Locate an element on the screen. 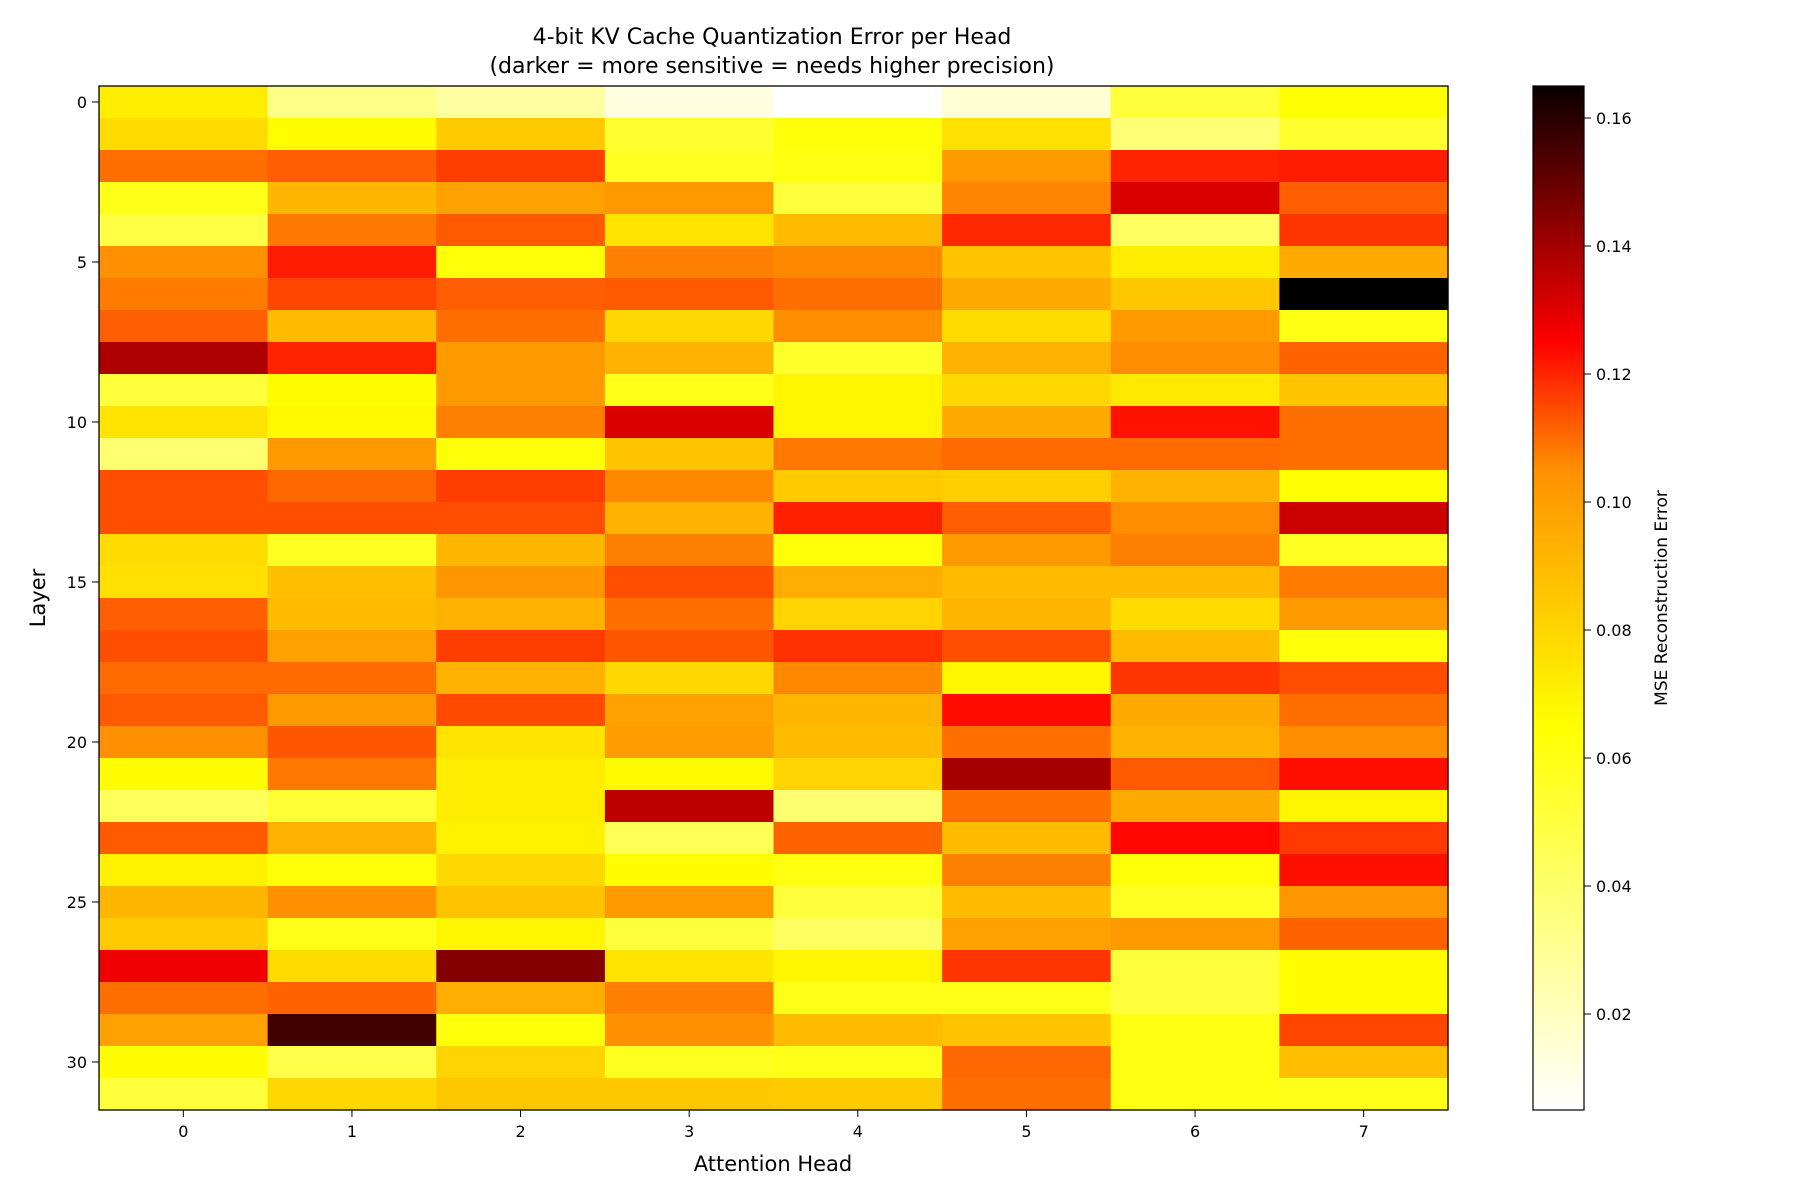  colorbar is located at coordinates (1558, 598).